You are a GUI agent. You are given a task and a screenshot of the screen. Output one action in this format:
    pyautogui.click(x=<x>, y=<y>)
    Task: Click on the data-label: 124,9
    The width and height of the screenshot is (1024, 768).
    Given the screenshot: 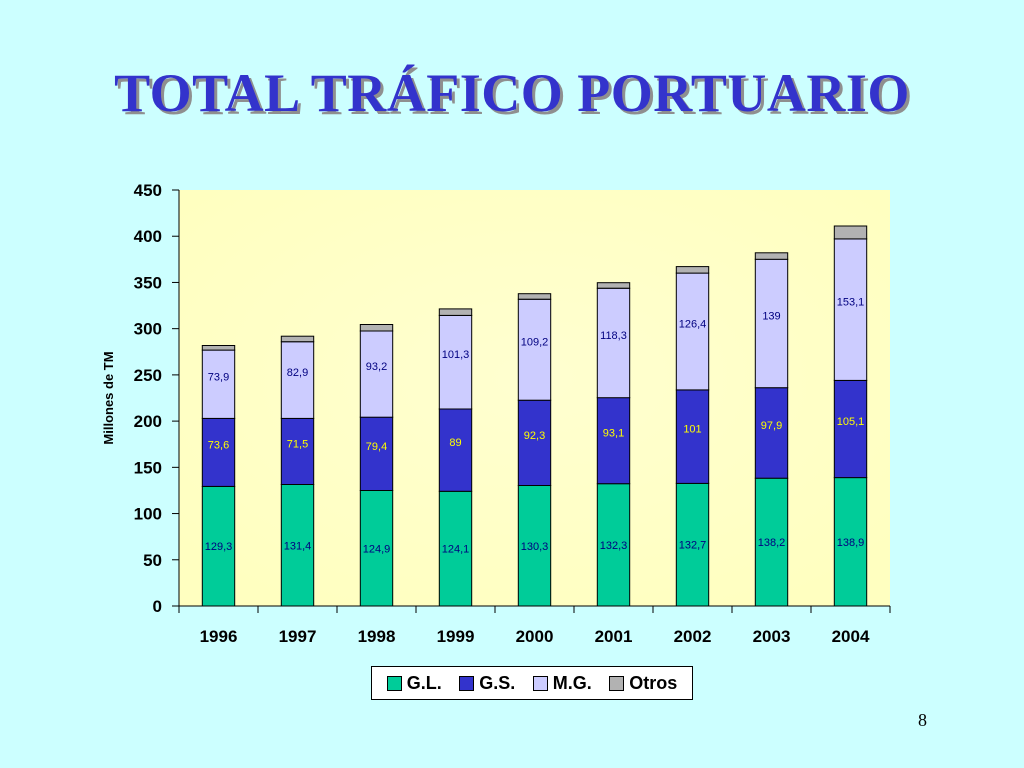 What is the action you would take?
    pyautogui.click(x=377, y=549)
    